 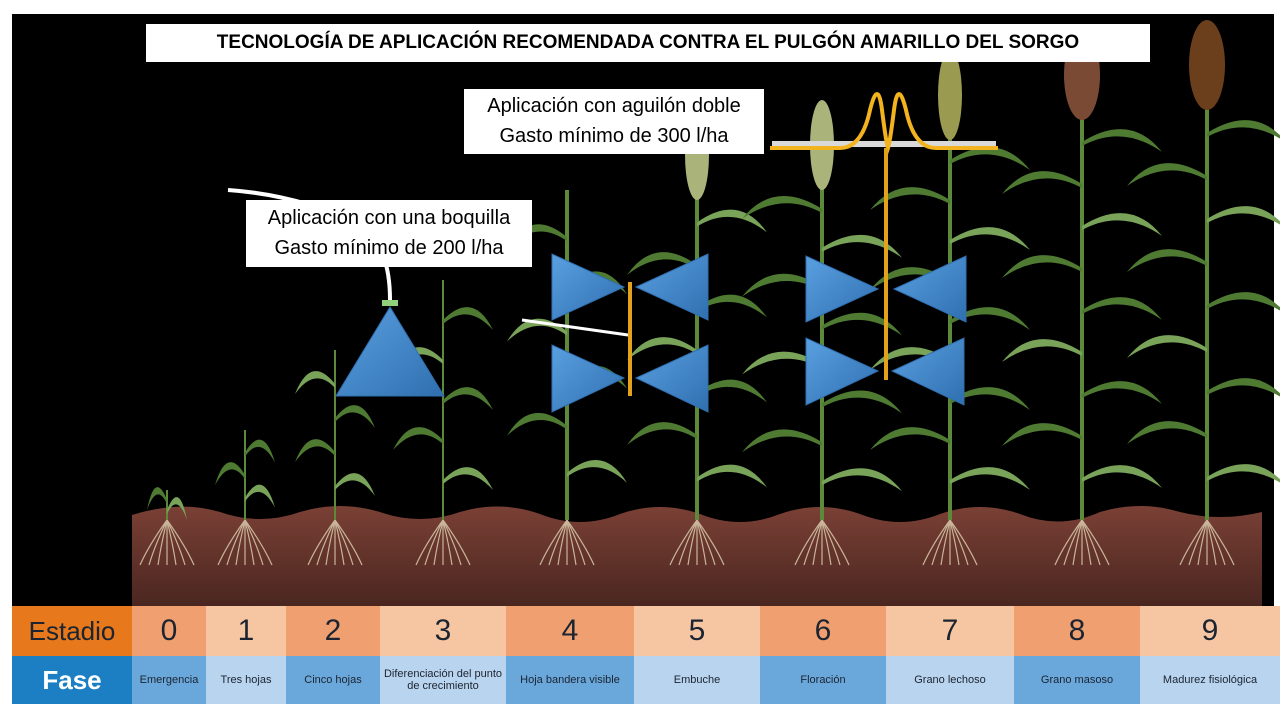 I want to click on stage-number-1: 1, so click(x=246, y=631).